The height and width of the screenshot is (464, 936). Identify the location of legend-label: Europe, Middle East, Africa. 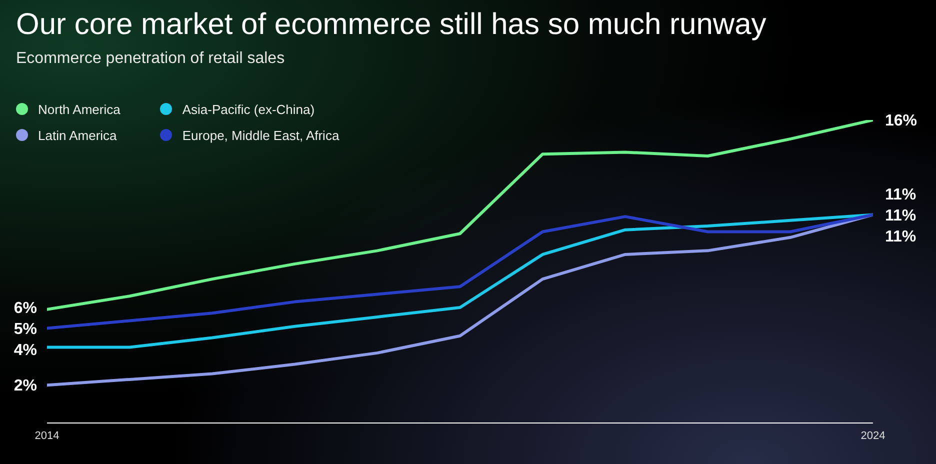
(260, 135).